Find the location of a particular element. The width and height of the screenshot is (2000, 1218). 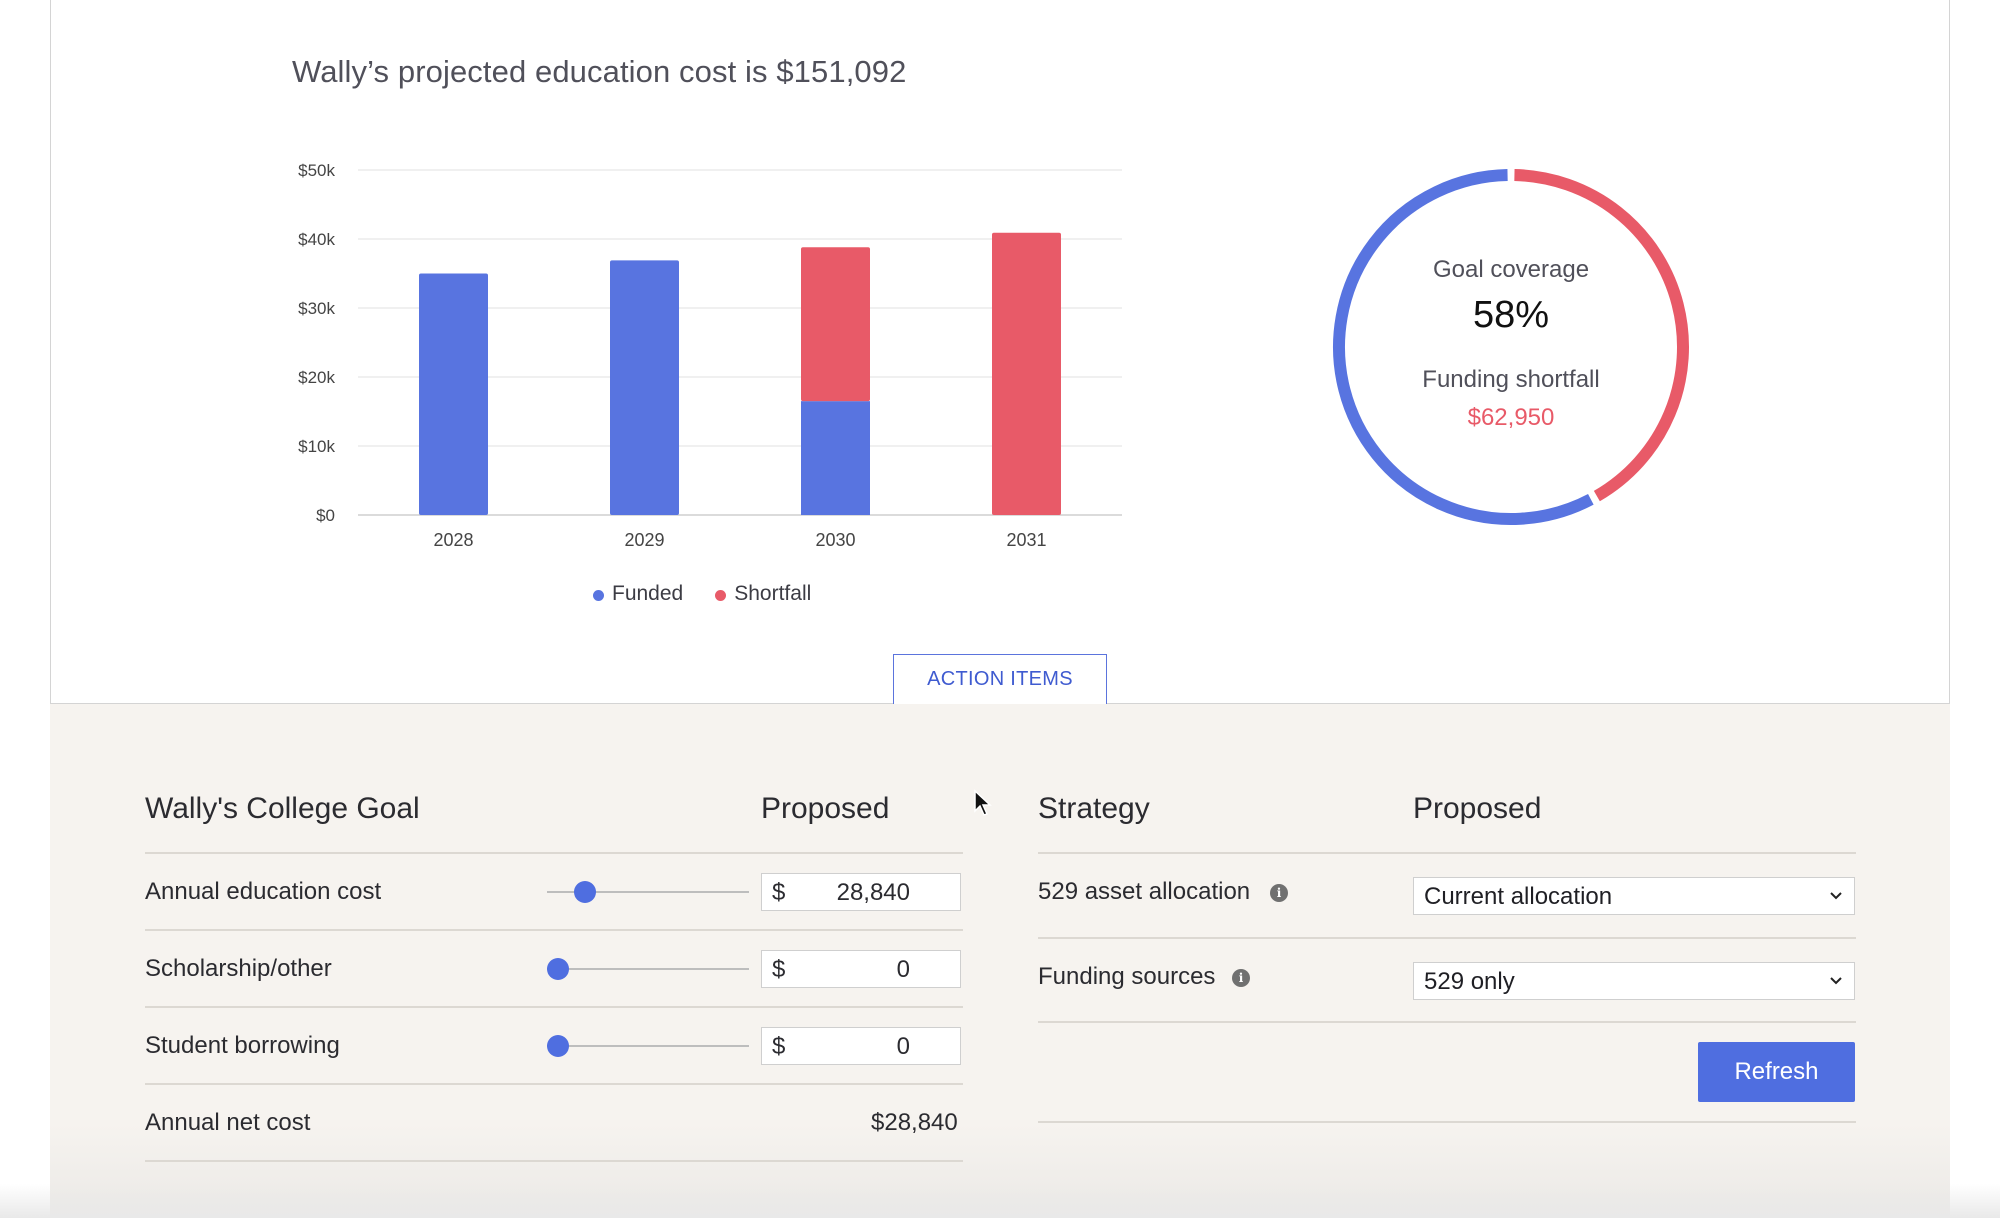

row-label-annual-education-cost: Annual education cost is located at coordinates (263, 891).